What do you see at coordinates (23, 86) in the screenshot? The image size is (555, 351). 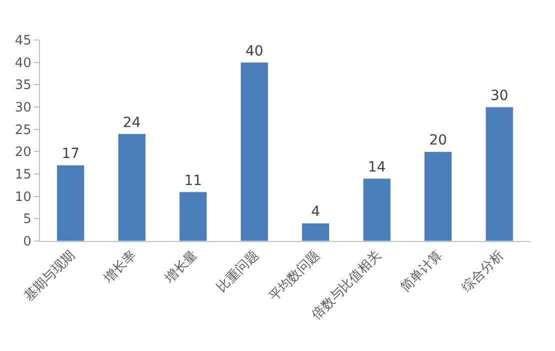 I see `y-tick-label: 35` at bounding box center [23, 86].